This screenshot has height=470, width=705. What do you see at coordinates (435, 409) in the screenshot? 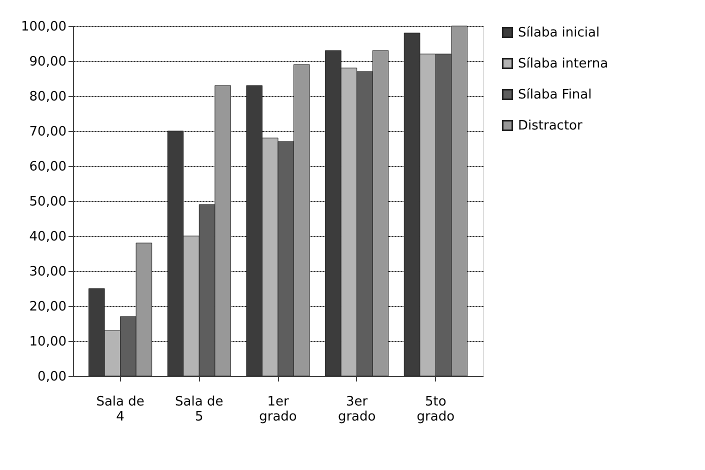
I see `x-tick-label: 5to grado` at bounding box center [435, 409].